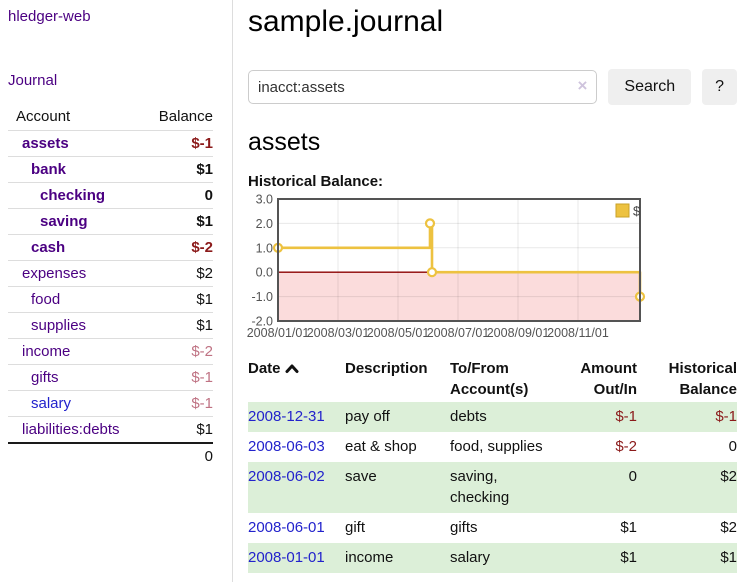 The width and height of the screenshot is (742, 582). What do you see at coordinates (110, 403) in the screenshot?
I see `account-row-salary: salary $-1` at bounding box center [110, 403].